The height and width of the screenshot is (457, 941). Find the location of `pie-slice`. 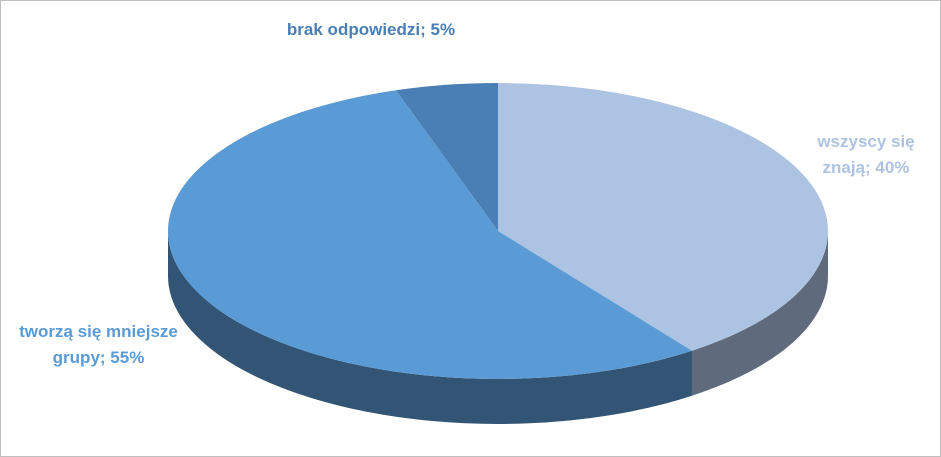

pie-slice is located at coordinates (447, 157).